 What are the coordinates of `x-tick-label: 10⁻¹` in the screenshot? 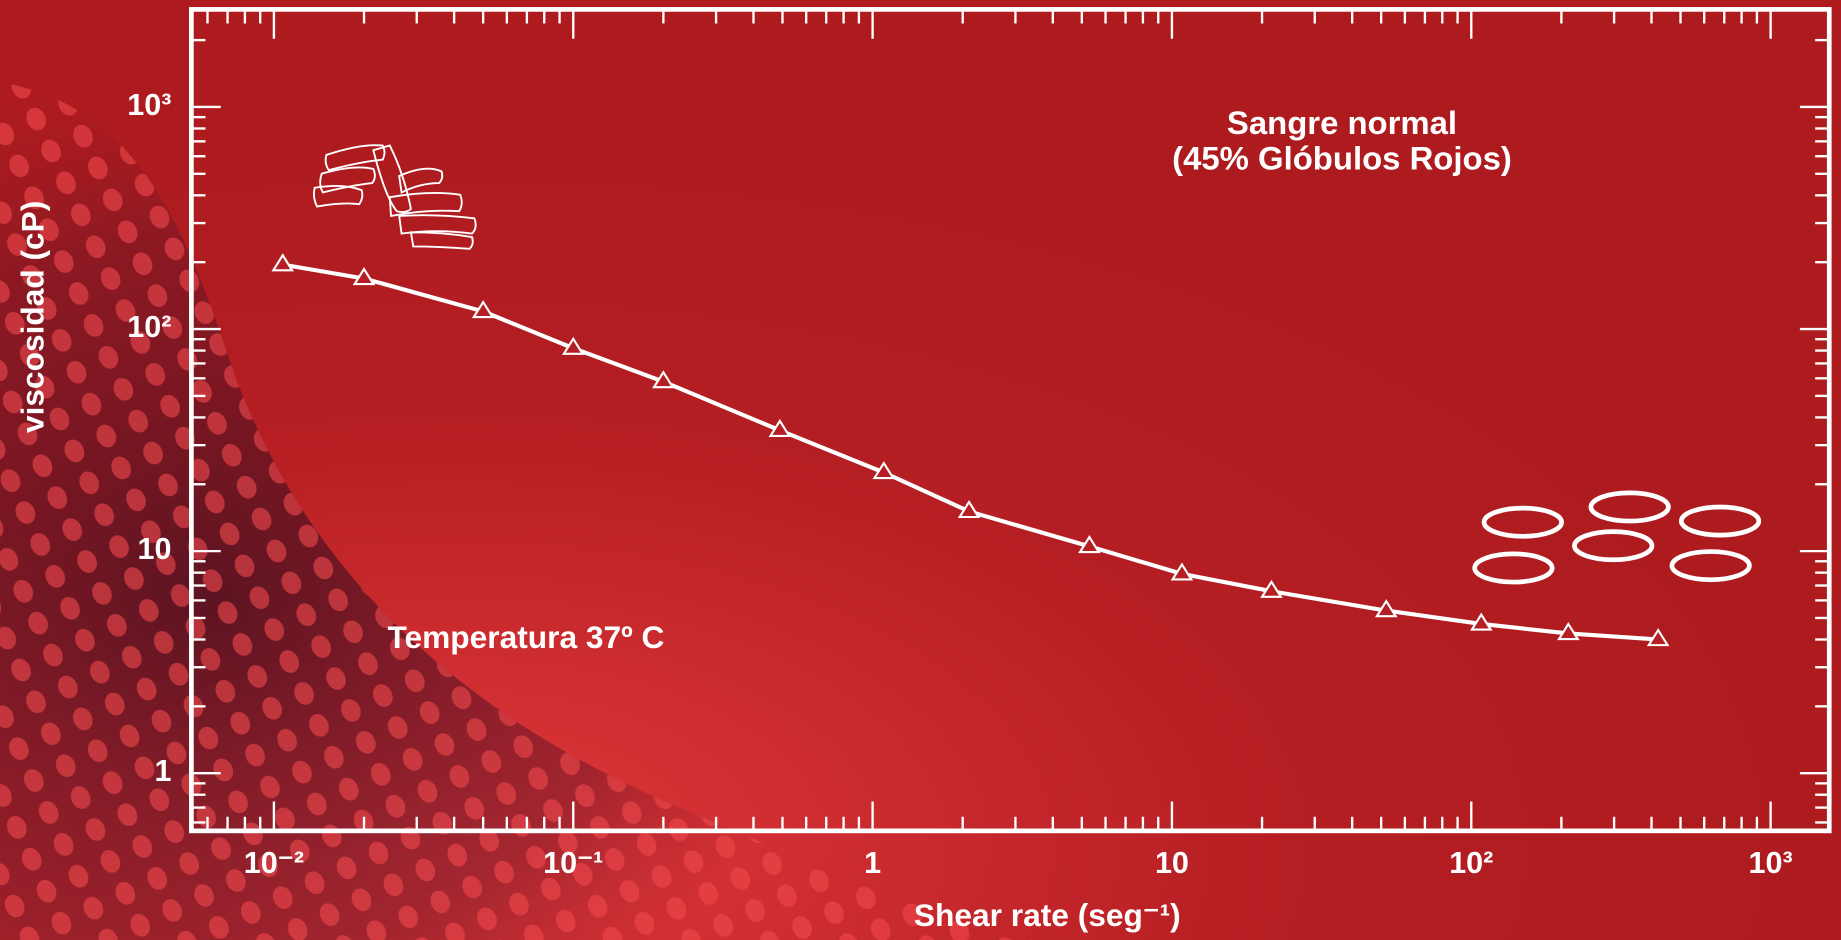 It's located at (573, 863).